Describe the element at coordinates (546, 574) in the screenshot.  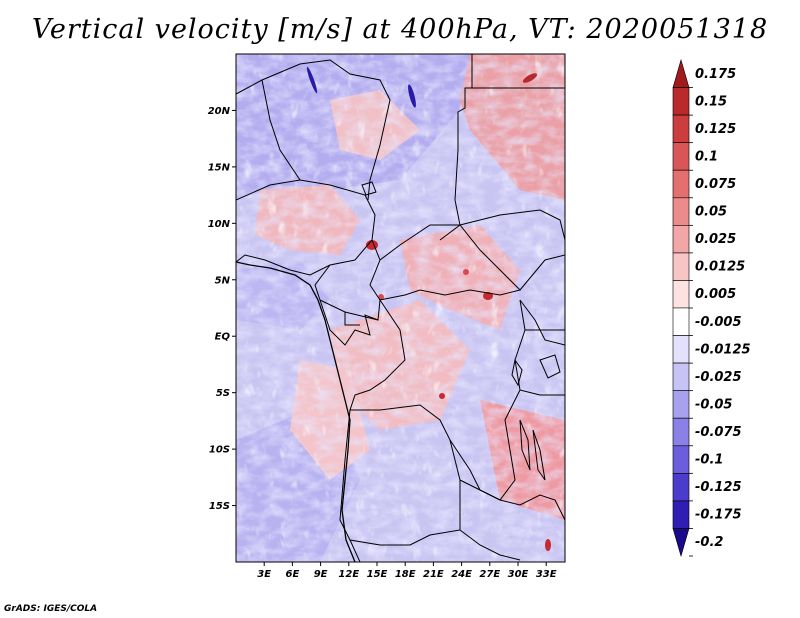
I see `lon-label: 33E` at that location.